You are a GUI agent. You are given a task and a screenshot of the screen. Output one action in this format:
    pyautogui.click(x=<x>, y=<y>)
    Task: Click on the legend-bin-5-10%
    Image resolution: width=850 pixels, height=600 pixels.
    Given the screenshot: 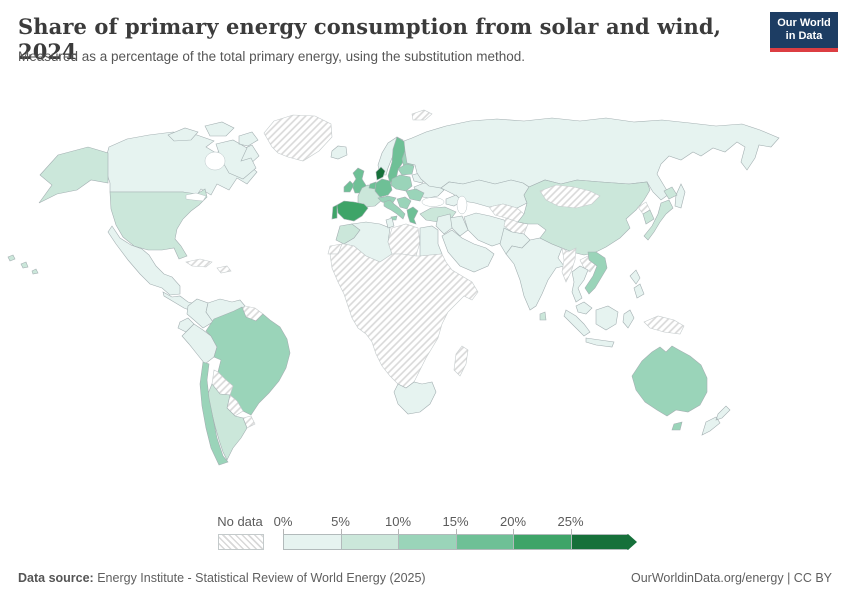 What is the action you would take?
    pyautogui.click(x=369, y=542)
    